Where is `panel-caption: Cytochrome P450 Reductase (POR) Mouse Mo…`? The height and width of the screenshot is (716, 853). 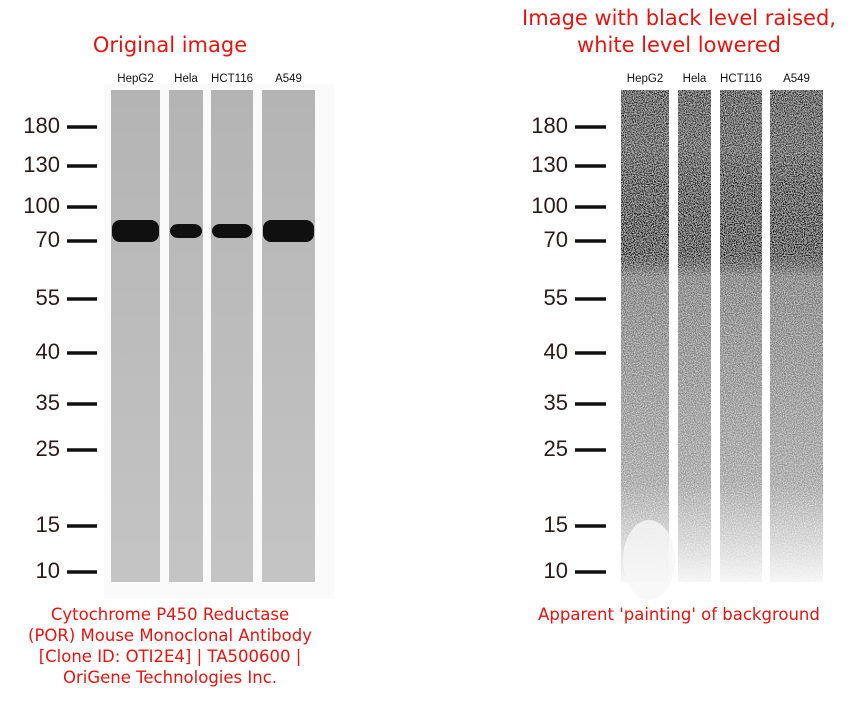 panel-caption: Cytochrome P450 Reductase (POR) Mouse Mo… is located at coordinates (170, 646).